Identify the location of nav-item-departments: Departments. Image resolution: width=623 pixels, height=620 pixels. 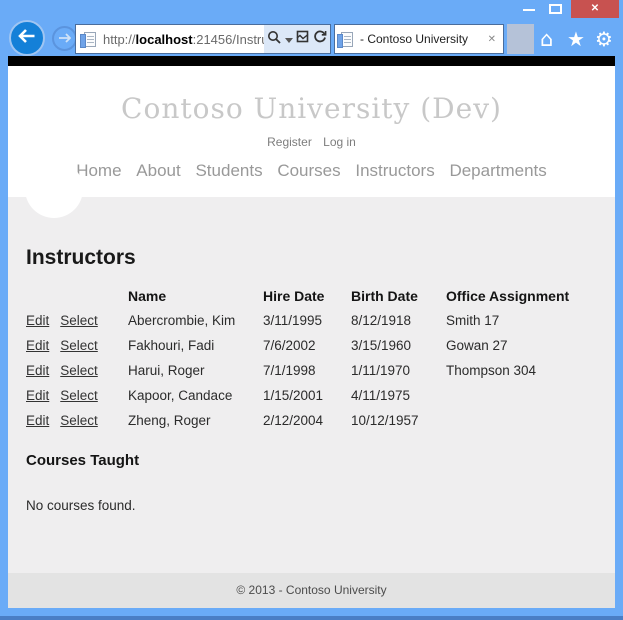
(498, 170).